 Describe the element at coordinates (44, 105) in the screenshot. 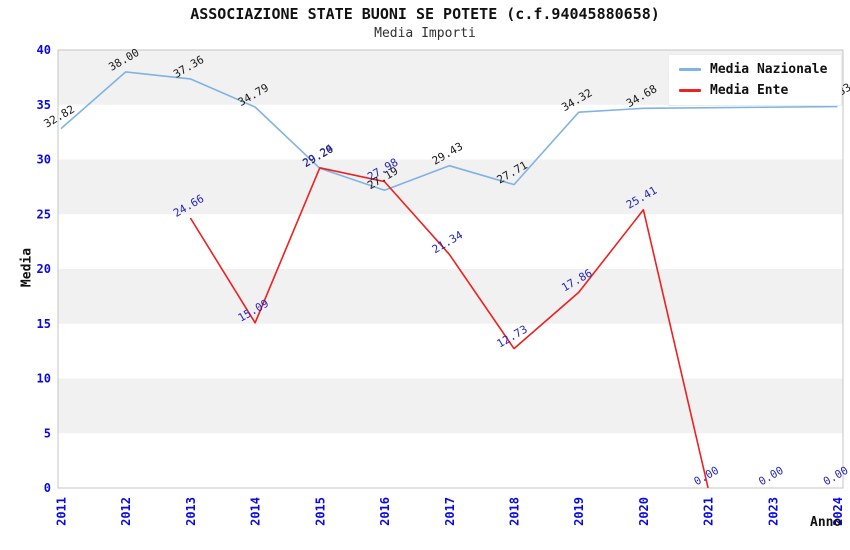

I see `y-tick-label: 35` at that location.